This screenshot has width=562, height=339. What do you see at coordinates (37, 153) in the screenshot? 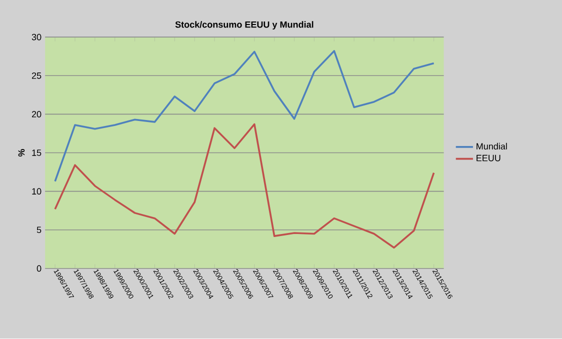
I see `y-tick-label: 15` at bounding box center [37, 153].